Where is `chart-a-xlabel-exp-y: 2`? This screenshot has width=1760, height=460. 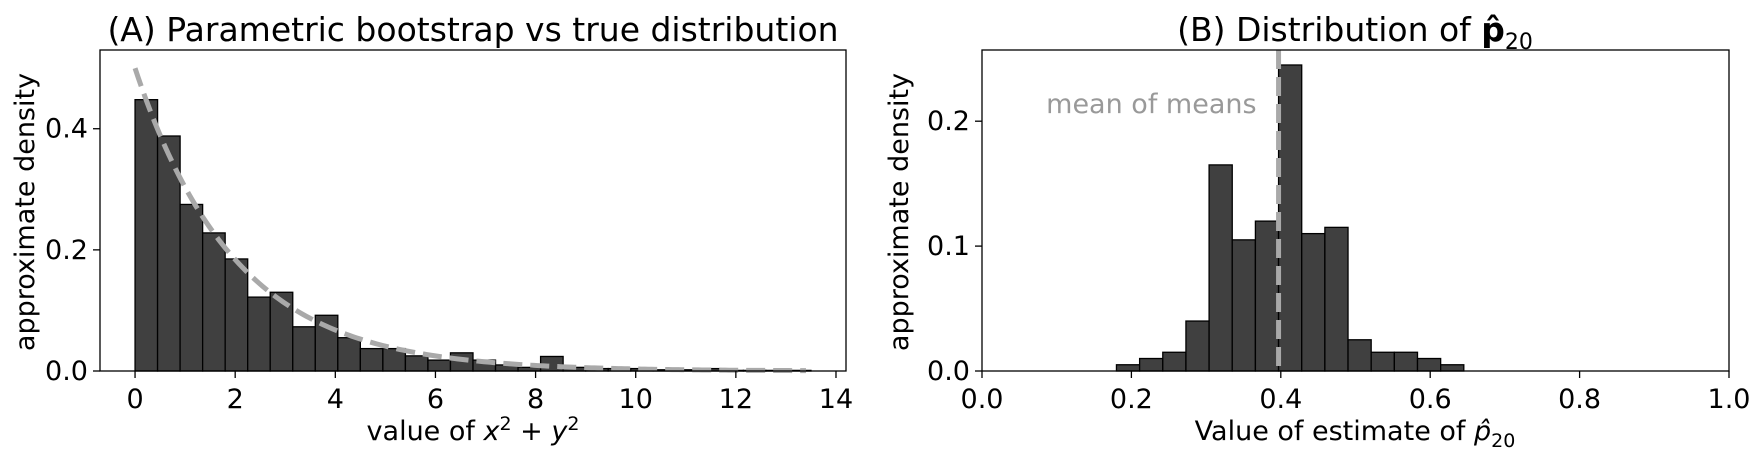 chart-a-xlabel-exp-y: 2 is located at coordinates (573, 424).